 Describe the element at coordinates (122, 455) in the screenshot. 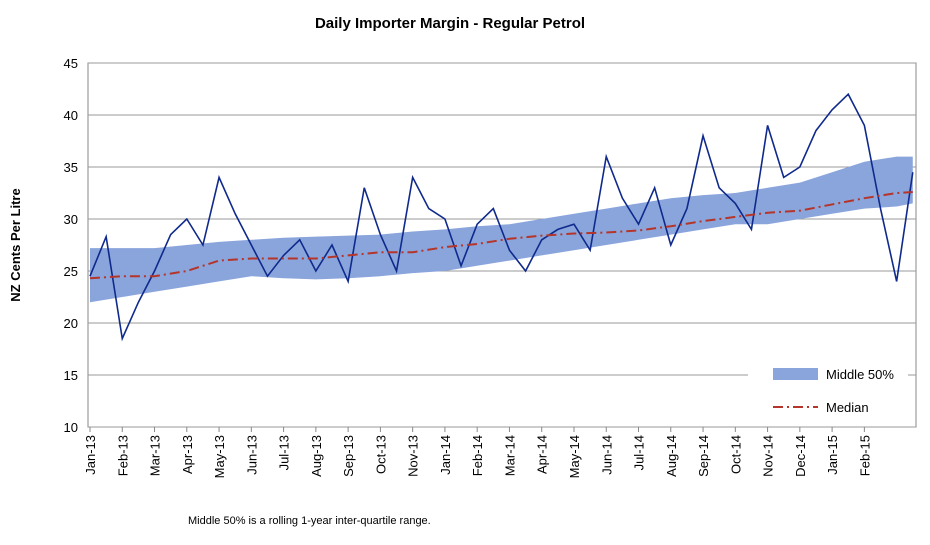

I see `x-tick-label: Feb-13` at that location.